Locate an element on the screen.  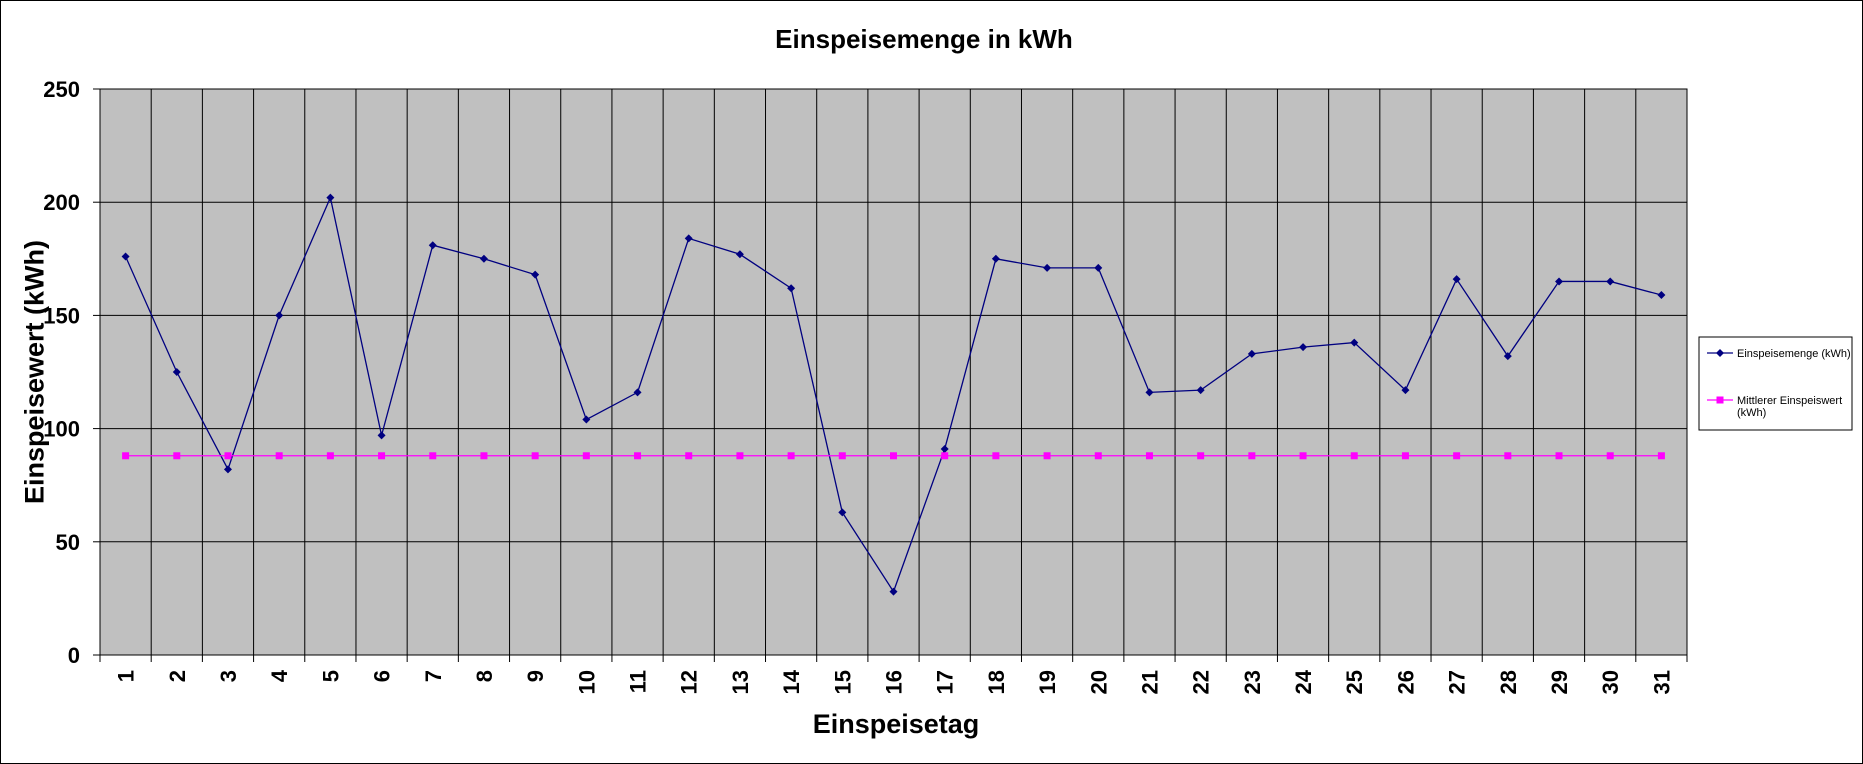
legend-item: Einspeisemenge (kWh) is located at coordinates (1779, 354).